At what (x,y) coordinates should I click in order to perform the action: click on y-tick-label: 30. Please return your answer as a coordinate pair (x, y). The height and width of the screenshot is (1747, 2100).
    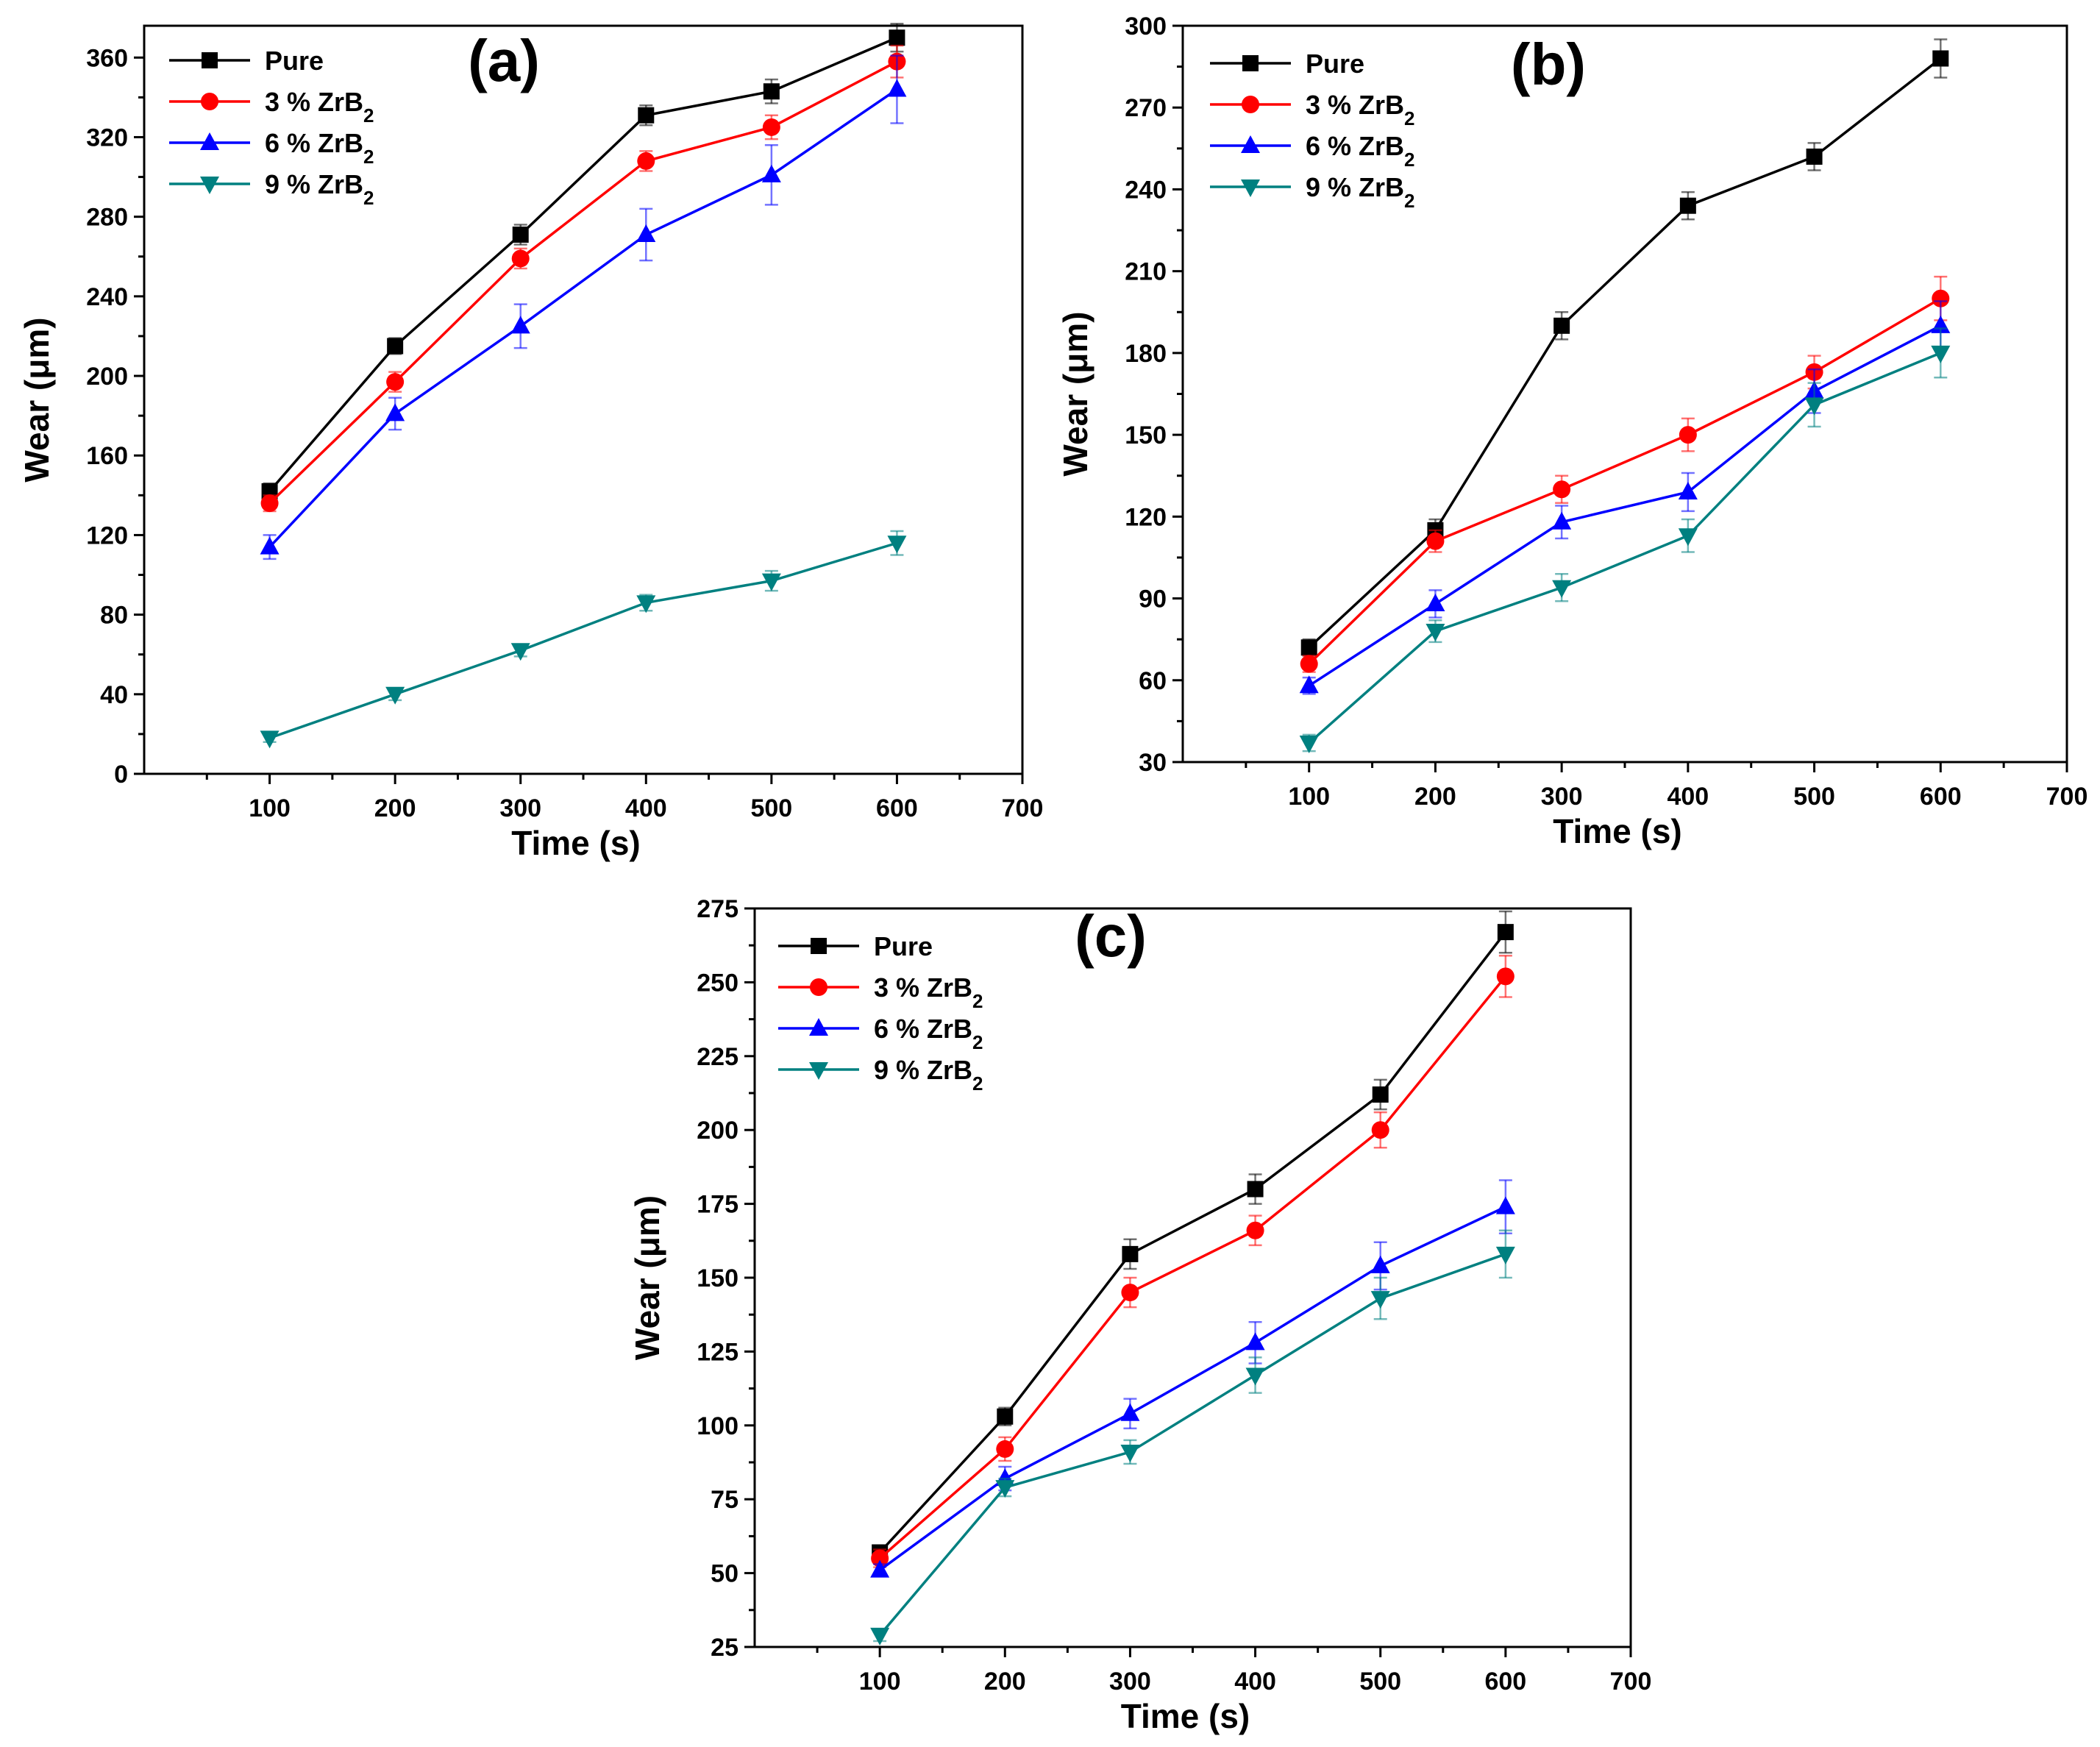
    Looking at the image, I should click on (1153, 763).